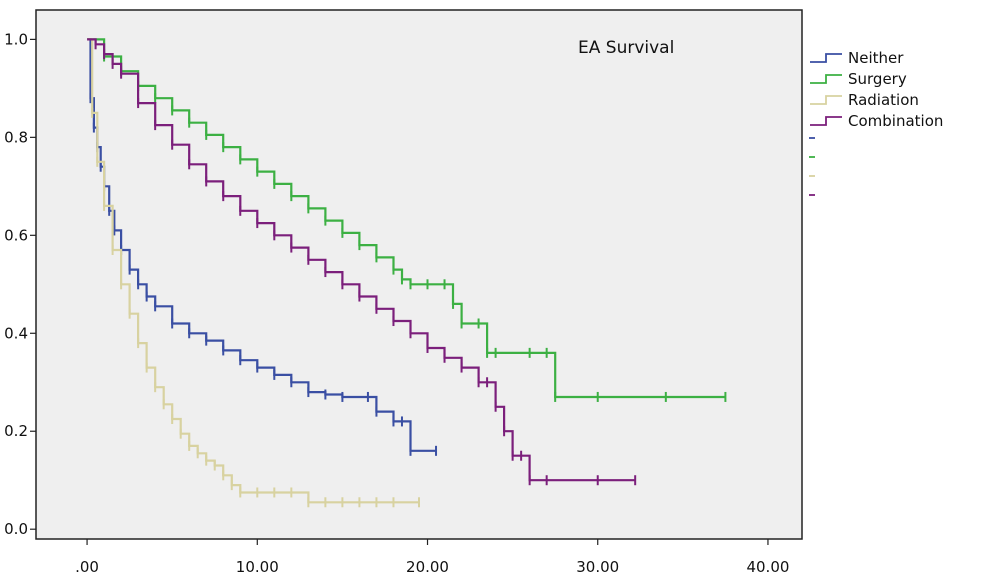  I want to click on y-tick-label: 0.8, so click(16, 137).